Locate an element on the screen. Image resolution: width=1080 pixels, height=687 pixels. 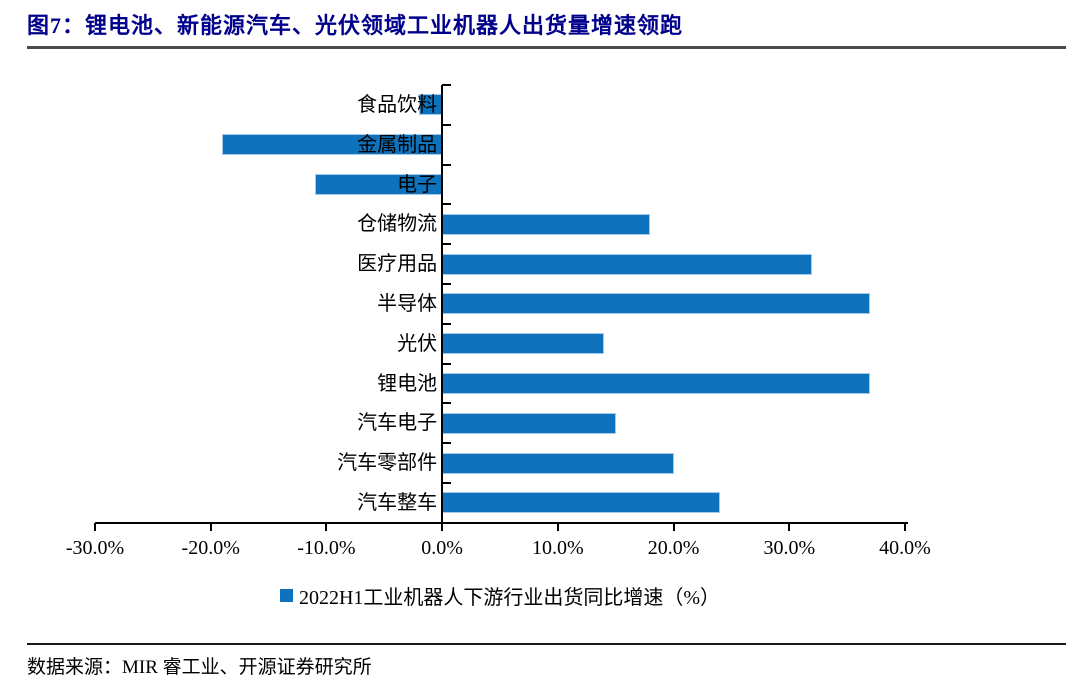
x-tick-label: -10.0% is located at coordinates (326, 548).